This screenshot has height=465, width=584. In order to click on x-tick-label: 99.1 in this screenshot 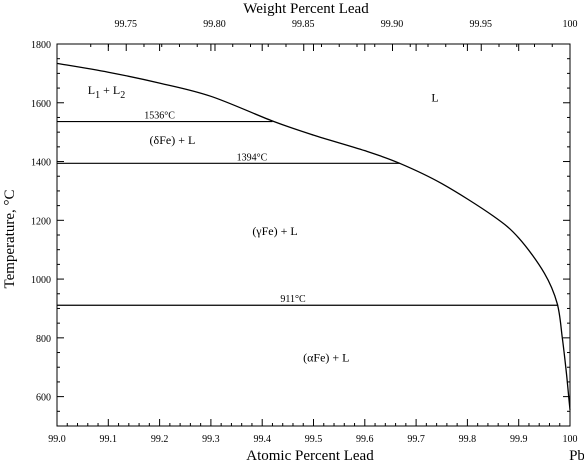, I will do `click(109, 439)`.